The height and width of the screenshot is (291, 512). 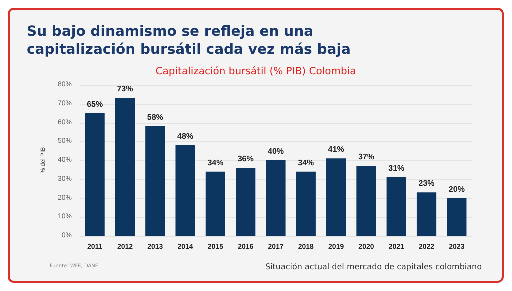 What do you see at coordinates (276, 151) in the screenshot?
I see `data-label: 40%` at bounding box center [276, 151].